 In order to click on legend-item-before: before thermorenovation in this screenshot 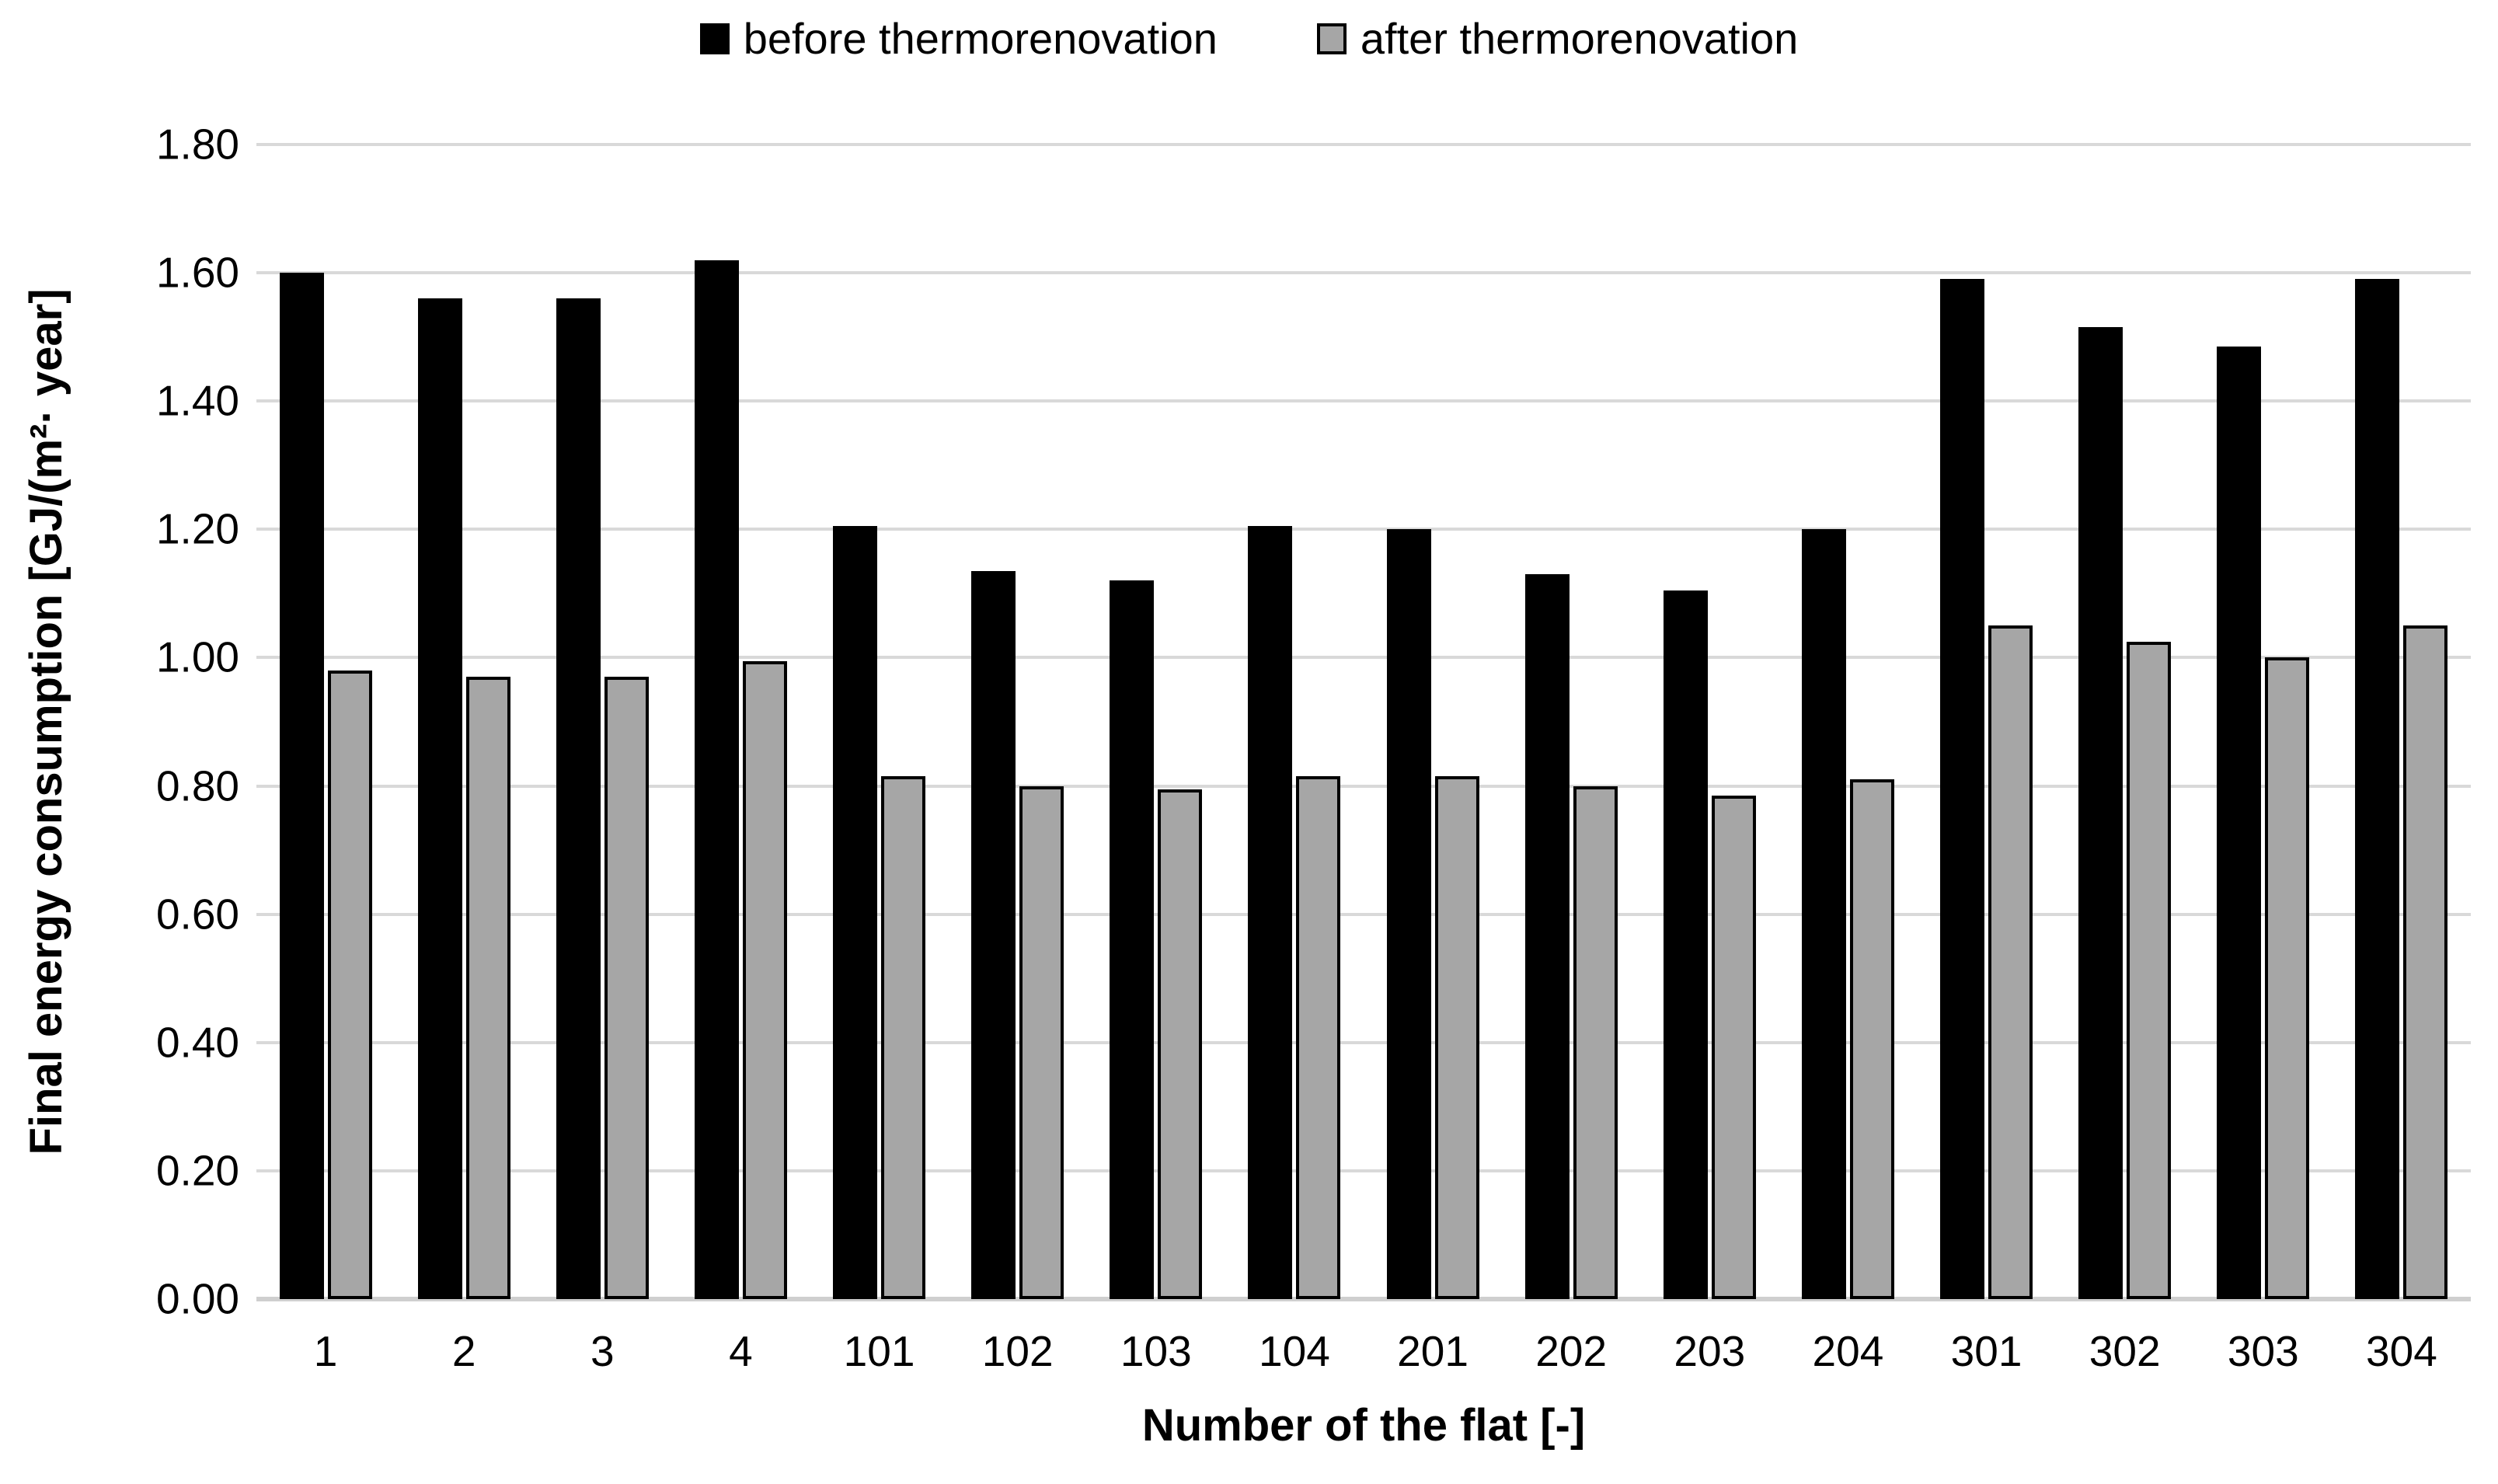, I will do `click(958, 38)`.